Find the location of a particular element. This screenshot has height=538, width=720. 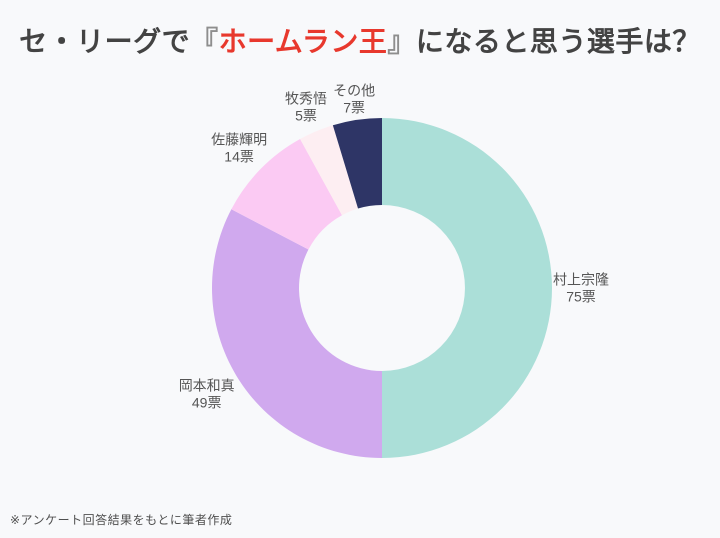

title-highlight: ホームラン王 is located at coordinates (303, 41).